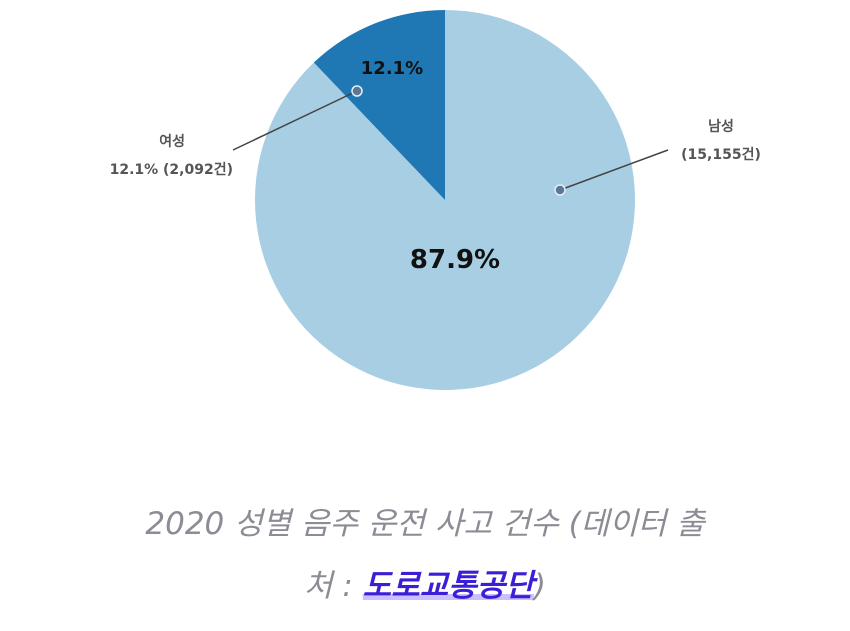 The height and width of the screenshot is (631, 850). Describe the element at coordinates (172, 141) in the screenshot. I see `callout-female-name: 여성` at that location.